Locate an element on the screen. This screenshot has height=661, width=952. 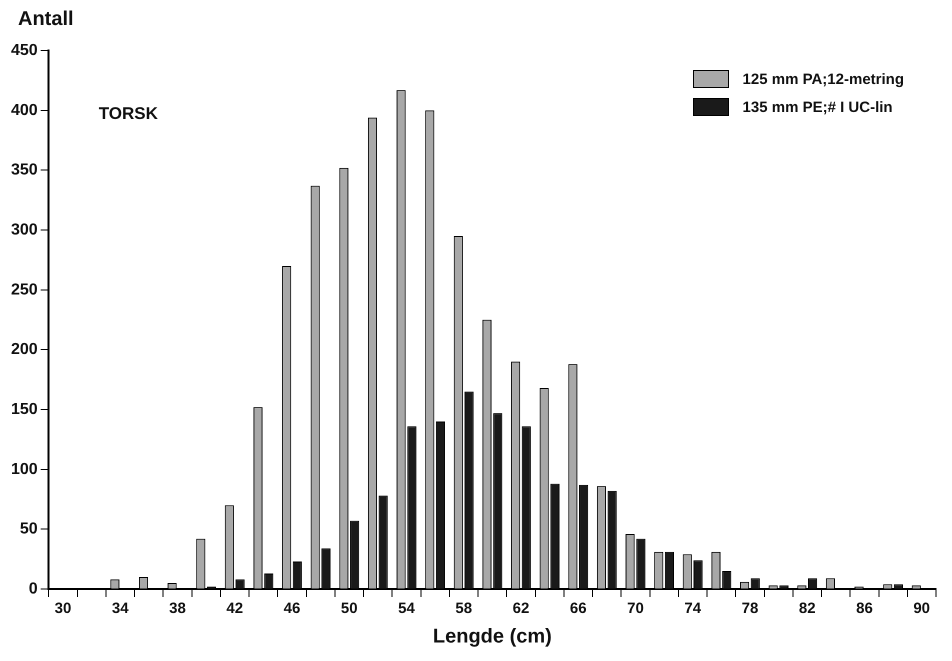
y-tick-label: 50 is located at coordinates (29, 529).